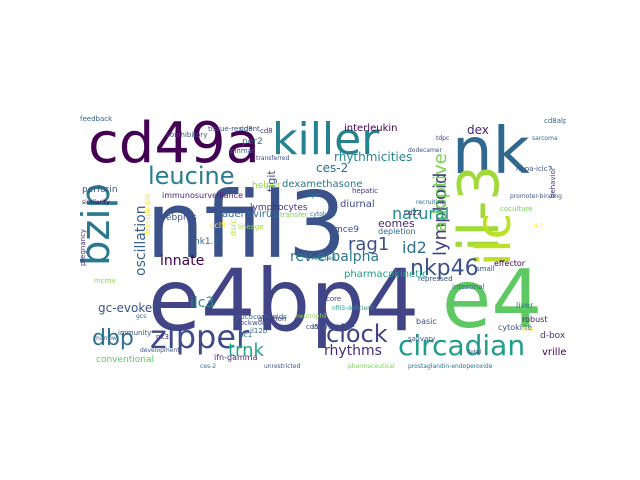 Image resolution: width=640 pixels, height=480 pixels. What do you see at coordinates (311, 316) in the screenshot?
I see `word: neutrophil` at bounding box center [311, 316].